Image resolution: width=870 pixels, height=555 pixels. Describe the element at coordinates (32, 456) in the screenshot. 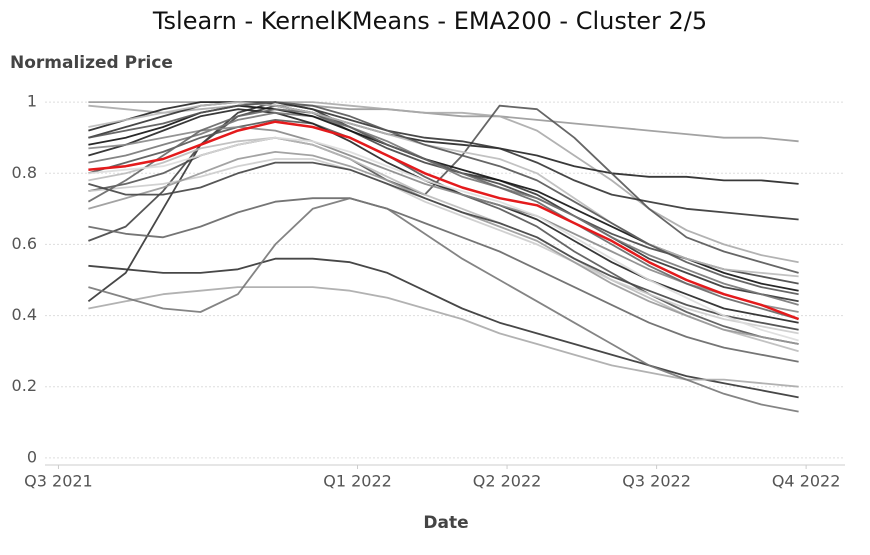

I see `y-tick-label: 0` at that location.